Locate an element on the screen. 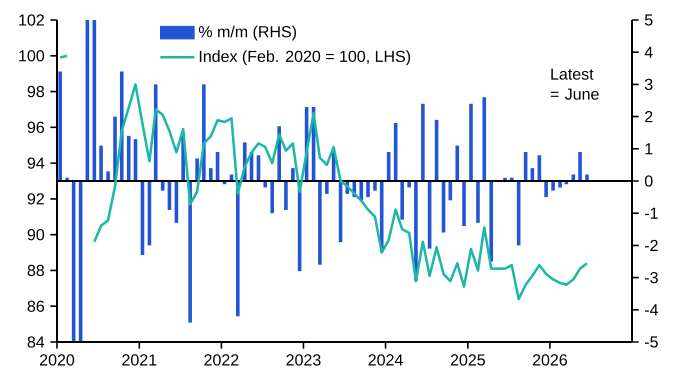 This screenshot has height=383, width=677. y-tick-label: 102 is located at coordinates (31, 20).